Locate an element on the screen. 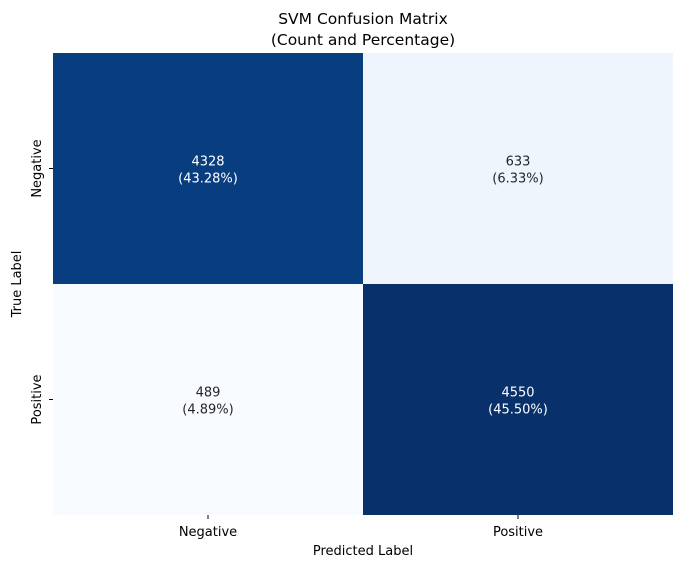 This screenshot has width=683, height=568. cell-count-label-0-0: 4328 is located at coordinates (207, 162).